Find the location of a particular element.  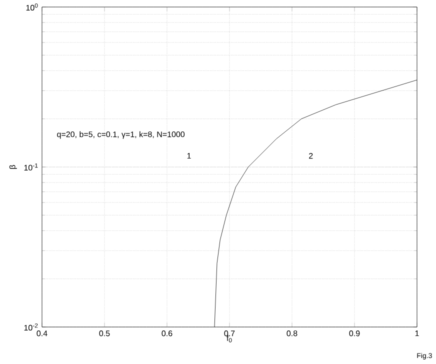

annotation: 1 is located at coordinates (189, 156).